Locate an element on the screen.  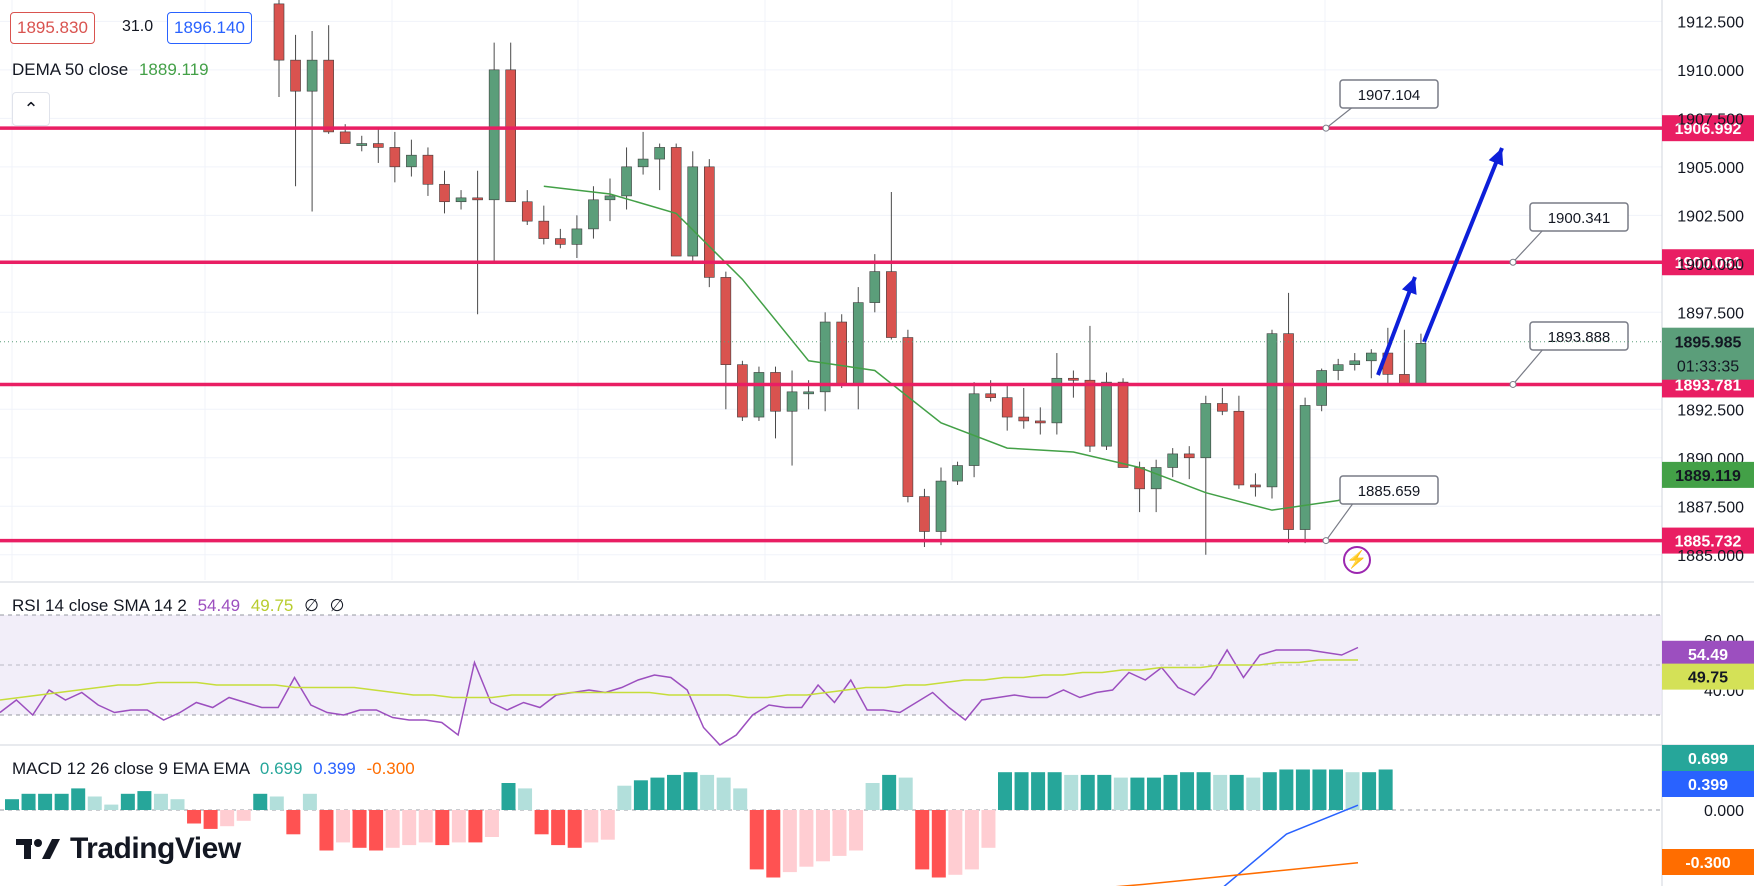
dema-price-tag-text: 1889.119 is located at coordinates (1708, 476).